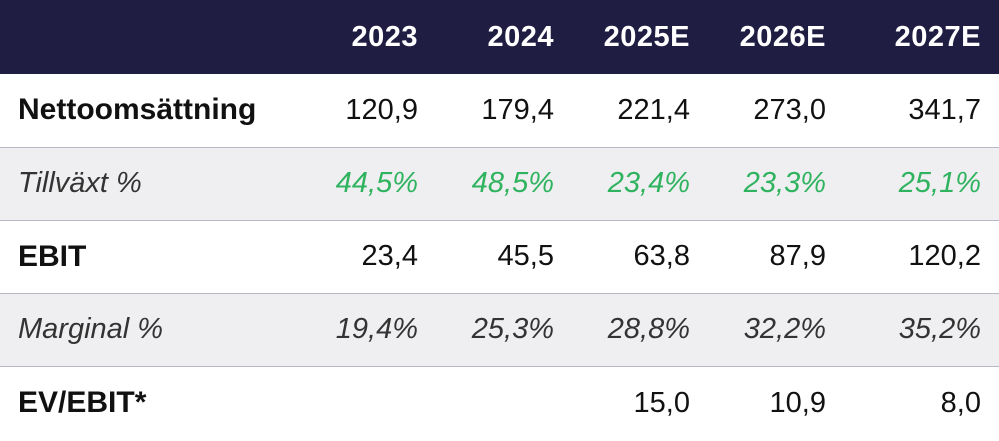 Image resolution: width=999 pixels, height=441 pixels. Describe the element at coordinates (784, 329) in the screenshot. I see `table-cell: 32,2%` at that location.